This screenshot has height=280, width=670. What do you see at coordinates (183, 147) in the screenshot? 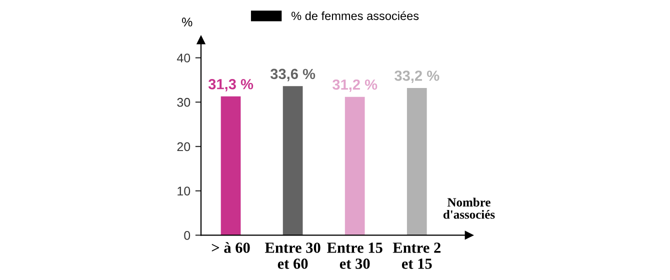
I see `y-tick-label: 20` at bounding box center [183, 147].